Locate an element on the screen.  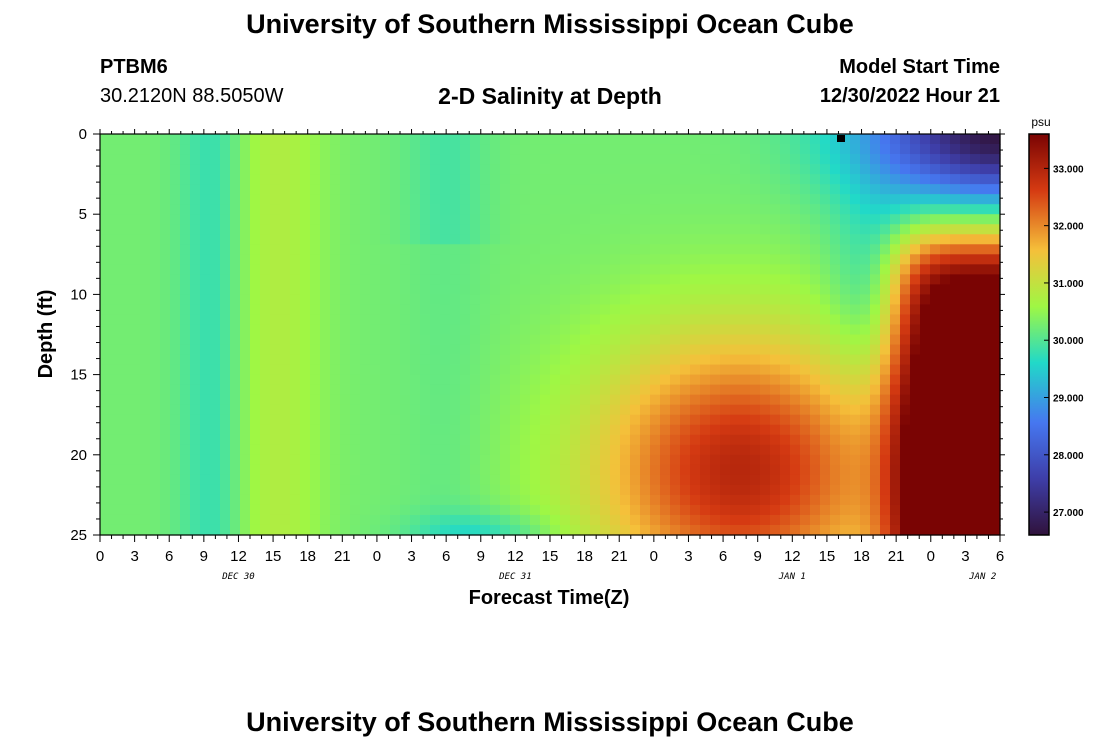
x-tick-label: 0 is located at coordinates (100, 556).